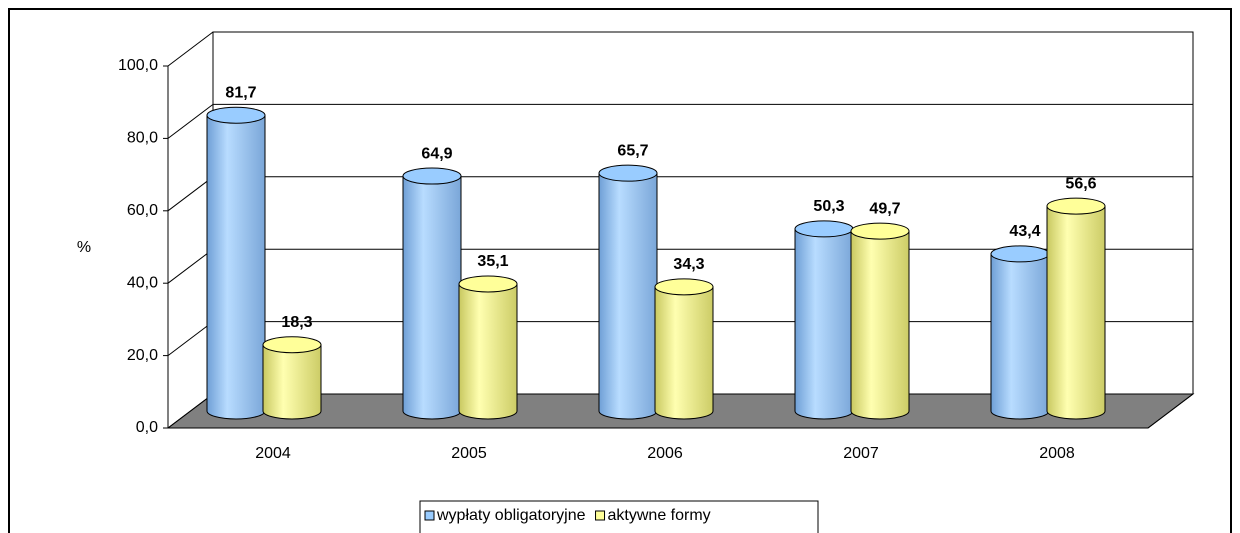 The height and width of the screenshot is (533, 1240). Describe the element at coordinates (828, 206) in the screenshot. I see `value-label: 50,3` at that location.